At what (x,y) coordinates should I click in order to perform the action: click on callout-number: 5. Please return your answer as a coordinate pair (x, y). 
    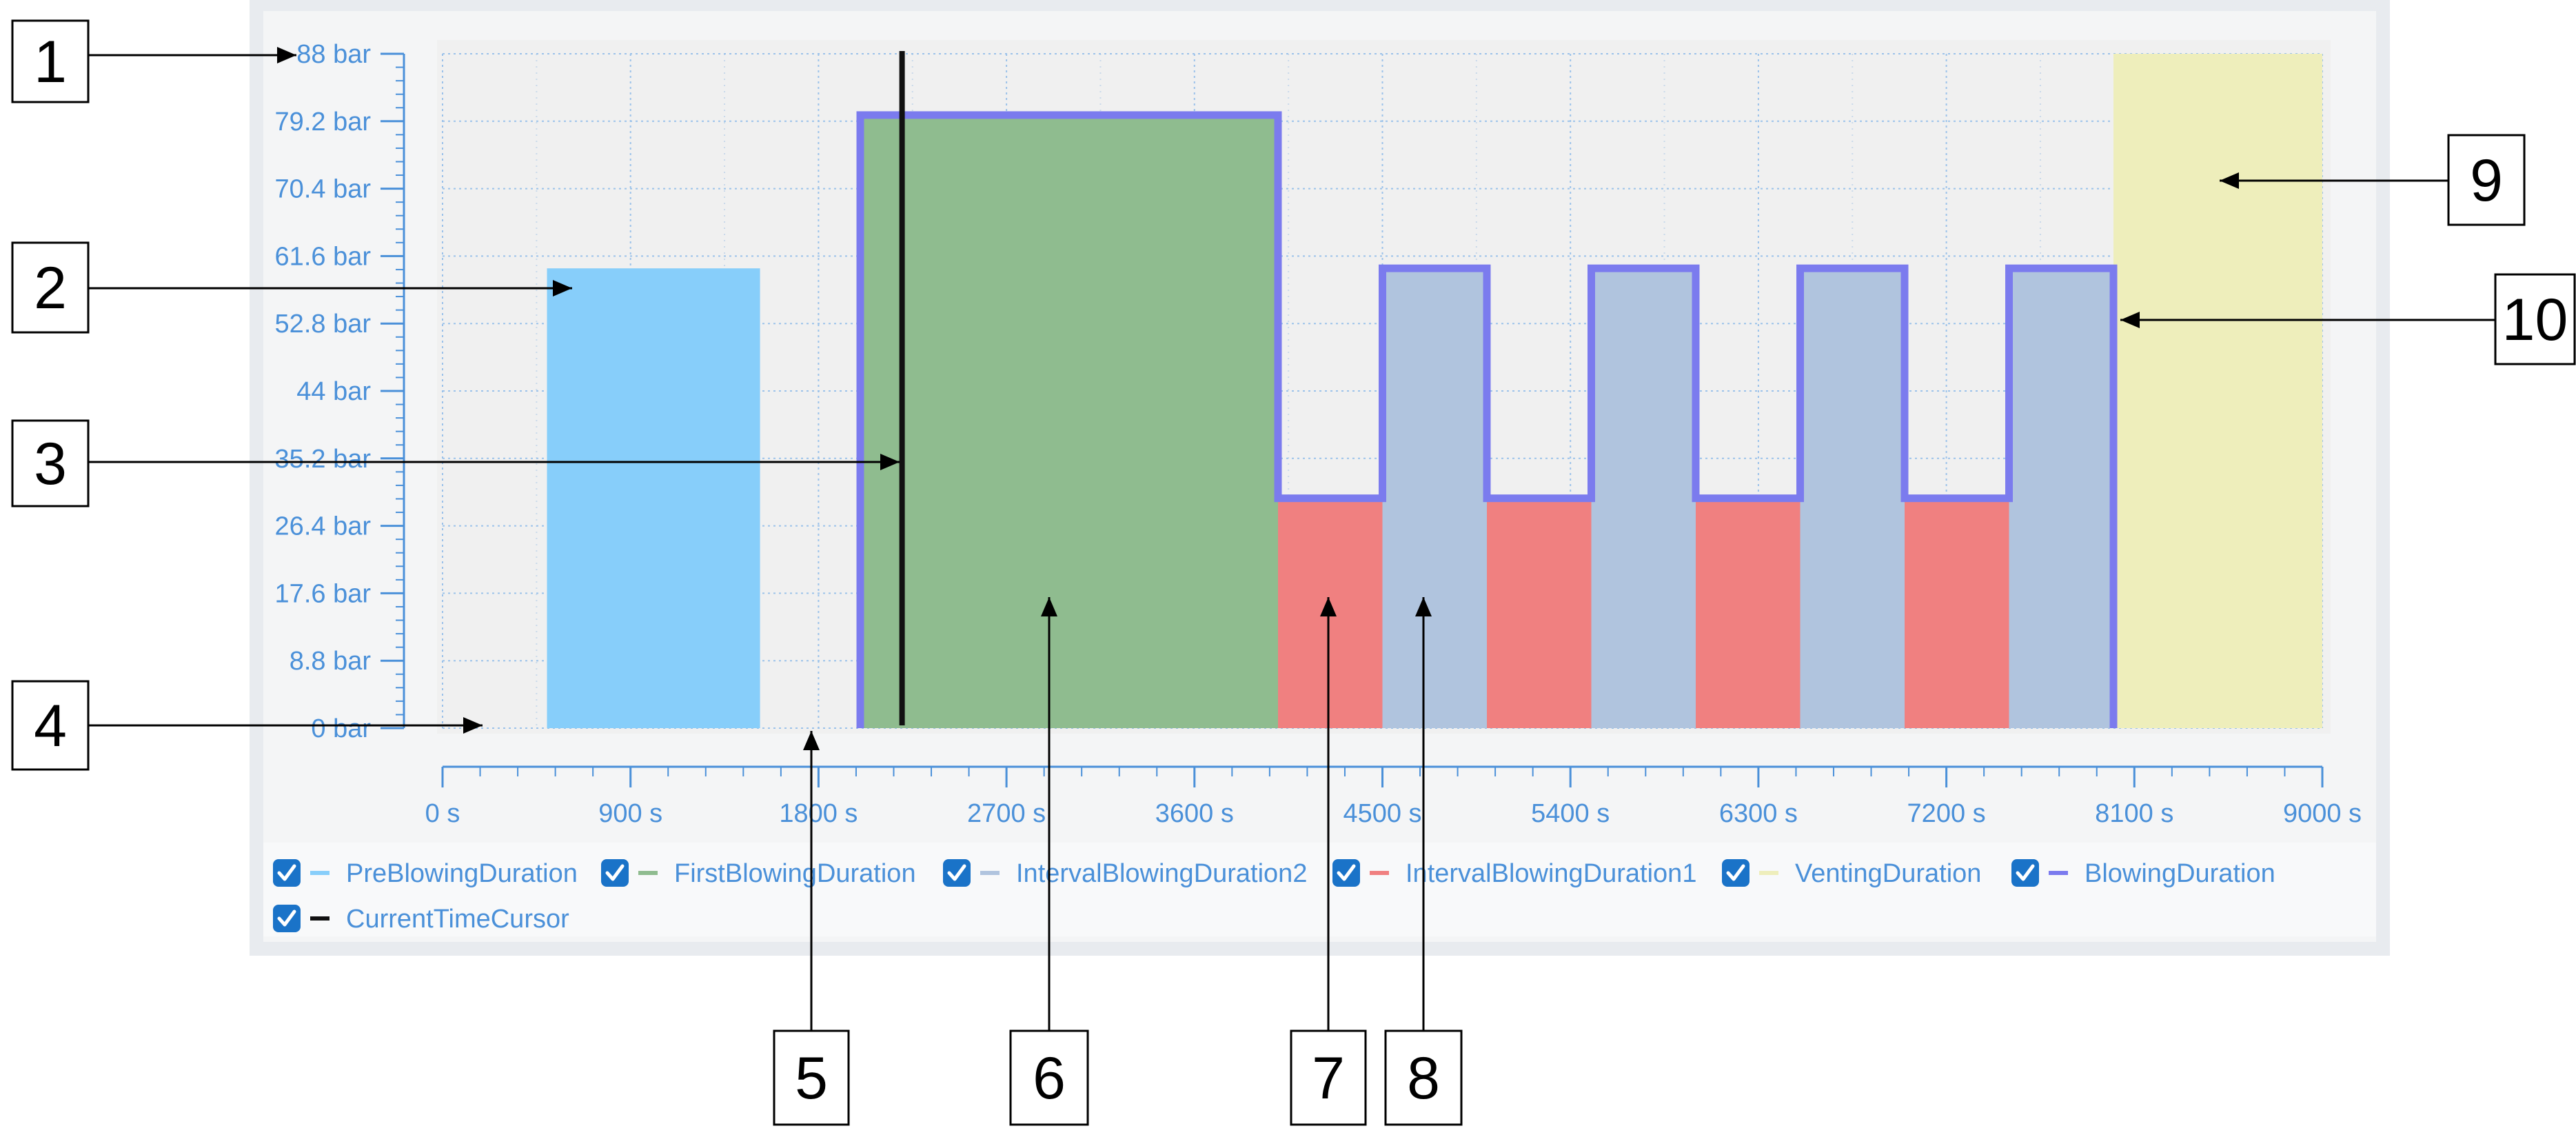
    Looking at the image, I should click on (811, 1078).